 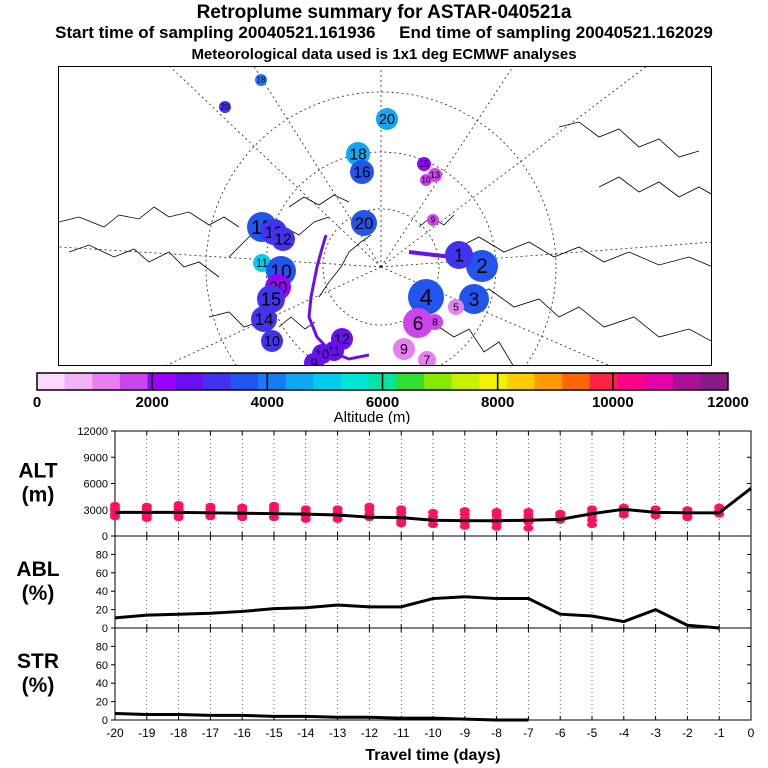 What do you see at coordinates (372, 416) in the screenshot?
I see `colorbar-label: Altitude (m)` at bounding box center [372, 416].